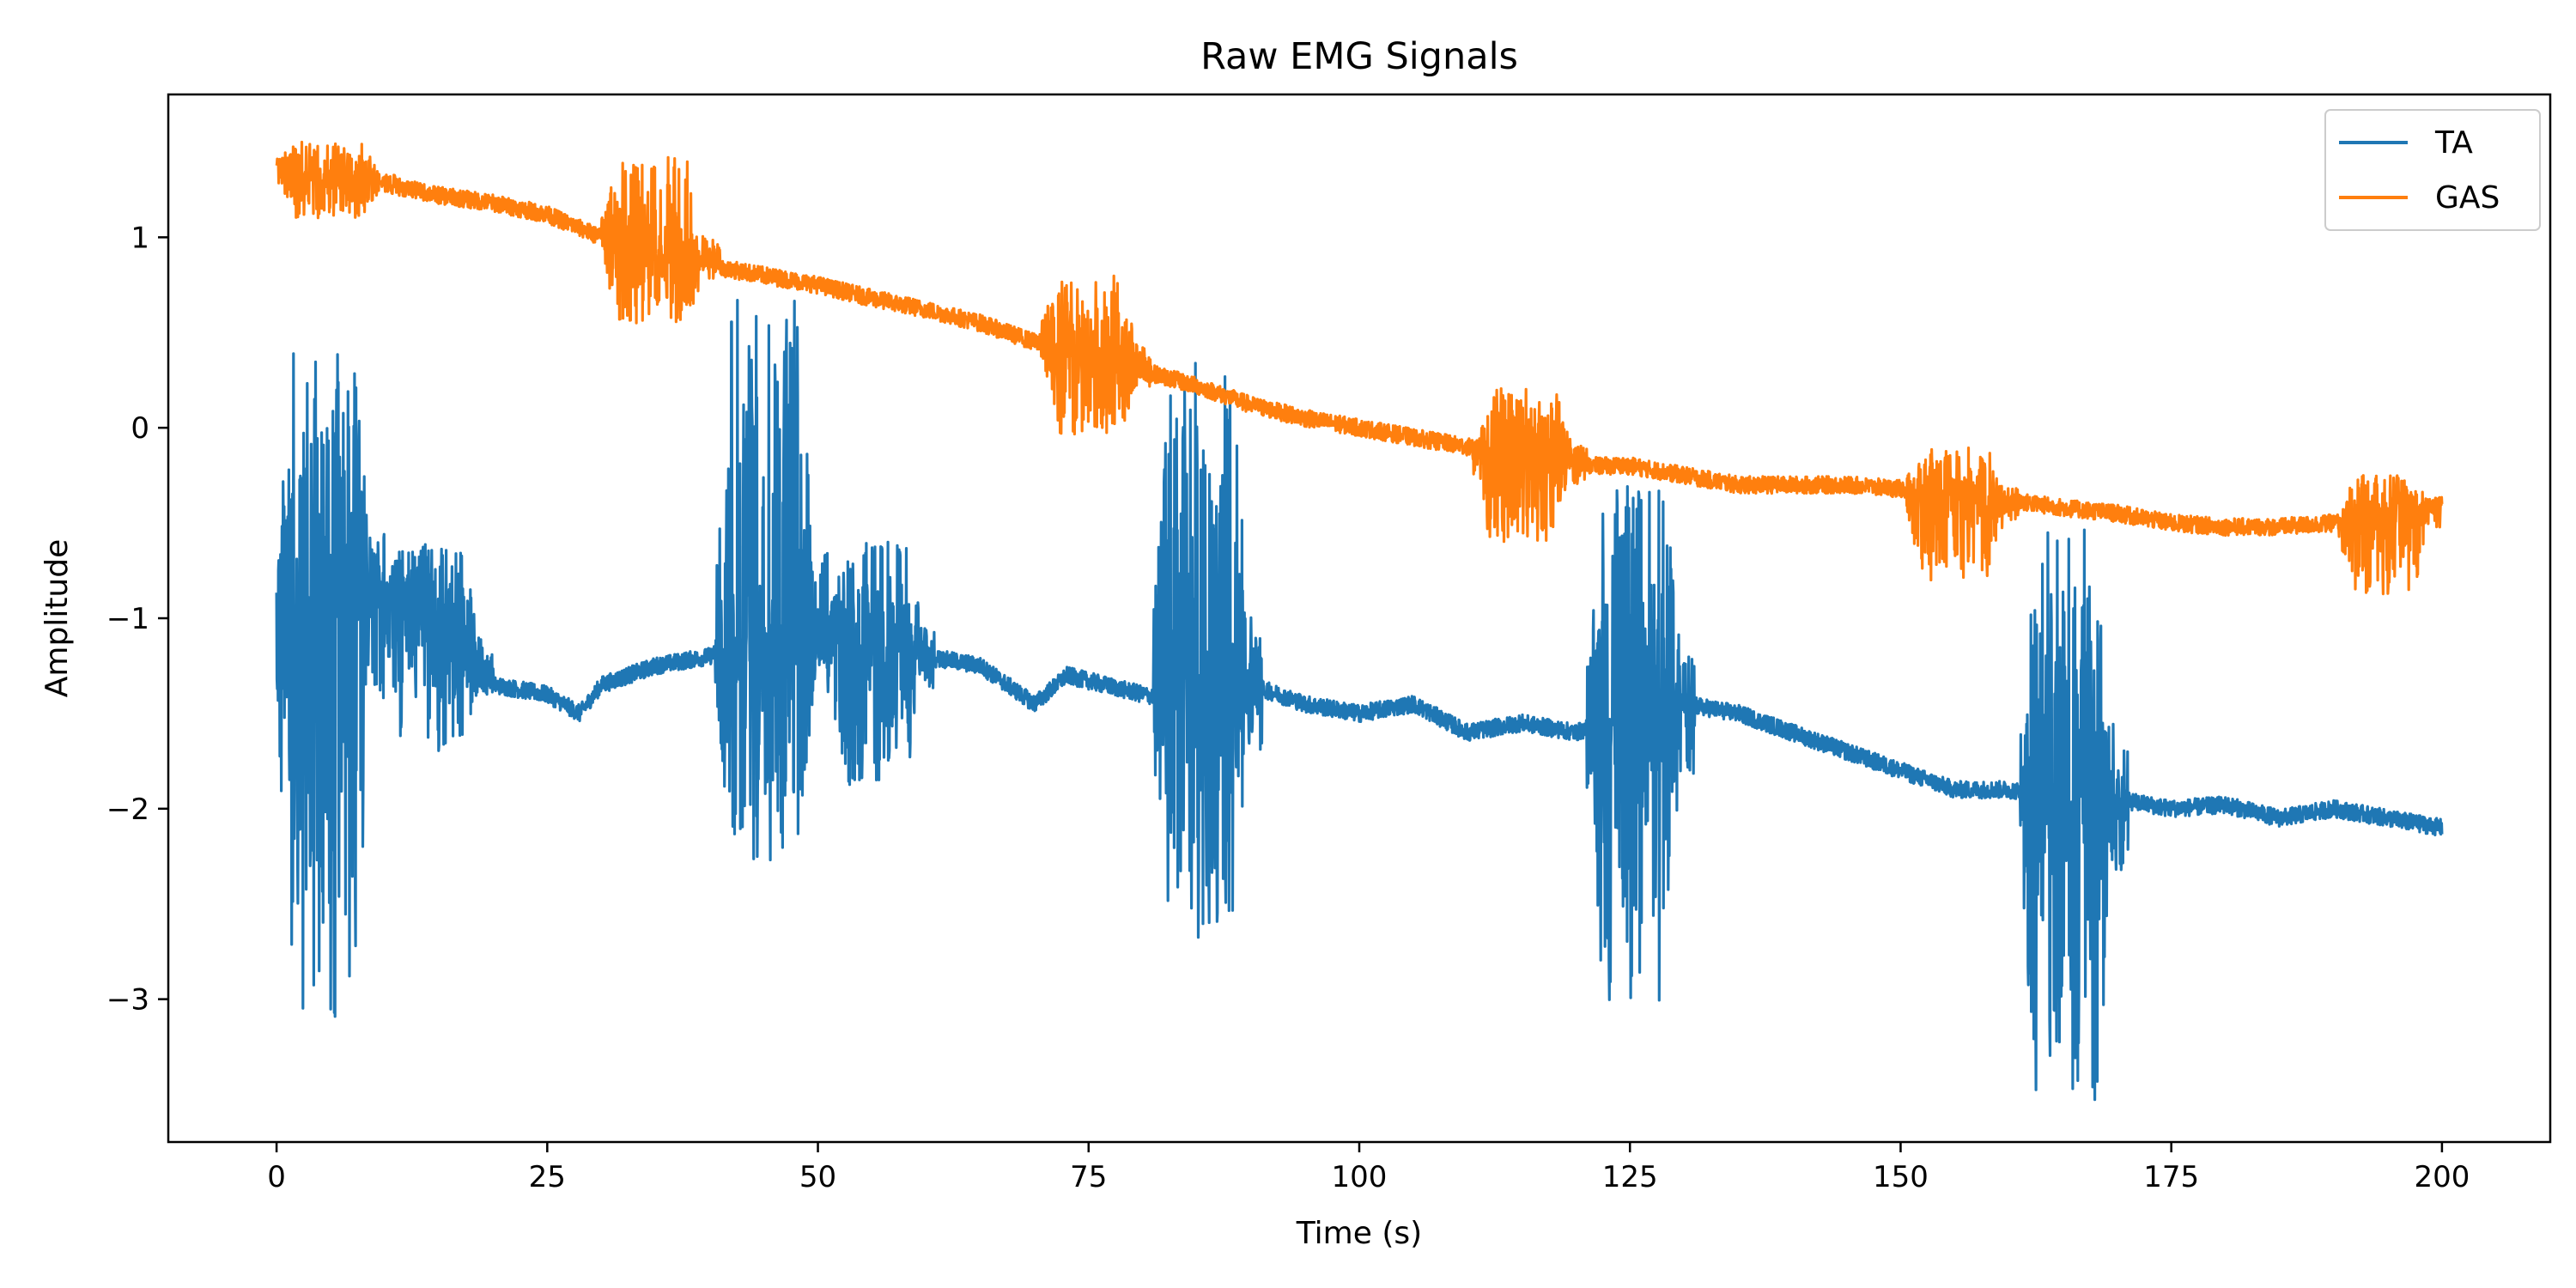 The width and height of the screenshot is (2576, 1288). I want to click on x-axis-label: Time (s), so click(1359, 1233).